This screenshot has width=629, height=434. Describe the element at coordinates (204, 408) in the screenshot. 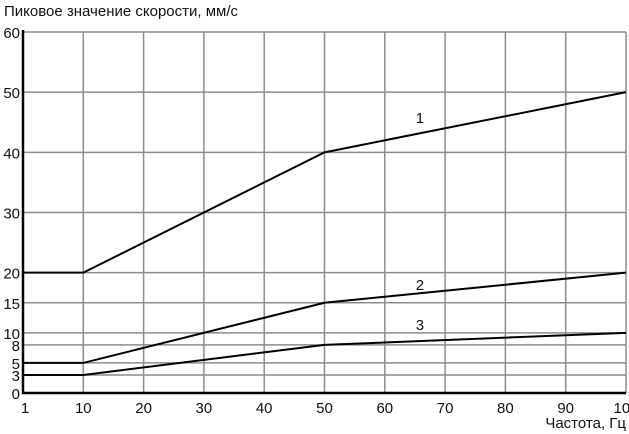

I see `x-tick-label: 30` at that location.